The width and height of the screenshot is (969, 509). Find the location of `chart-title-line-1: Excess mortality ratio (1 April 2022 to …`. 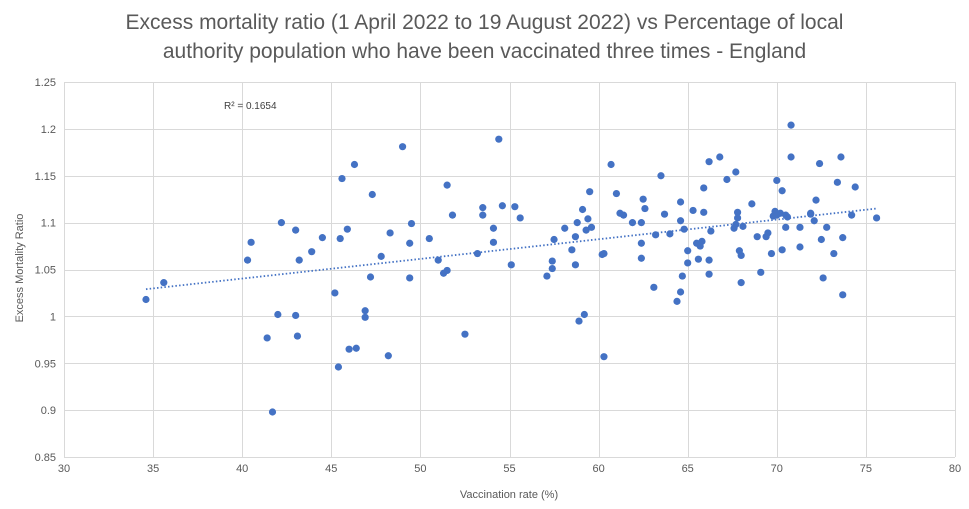

chart-title-line-1: Excess mortality ratio (1 April 2022 to … is located at coordinates (484, 22).